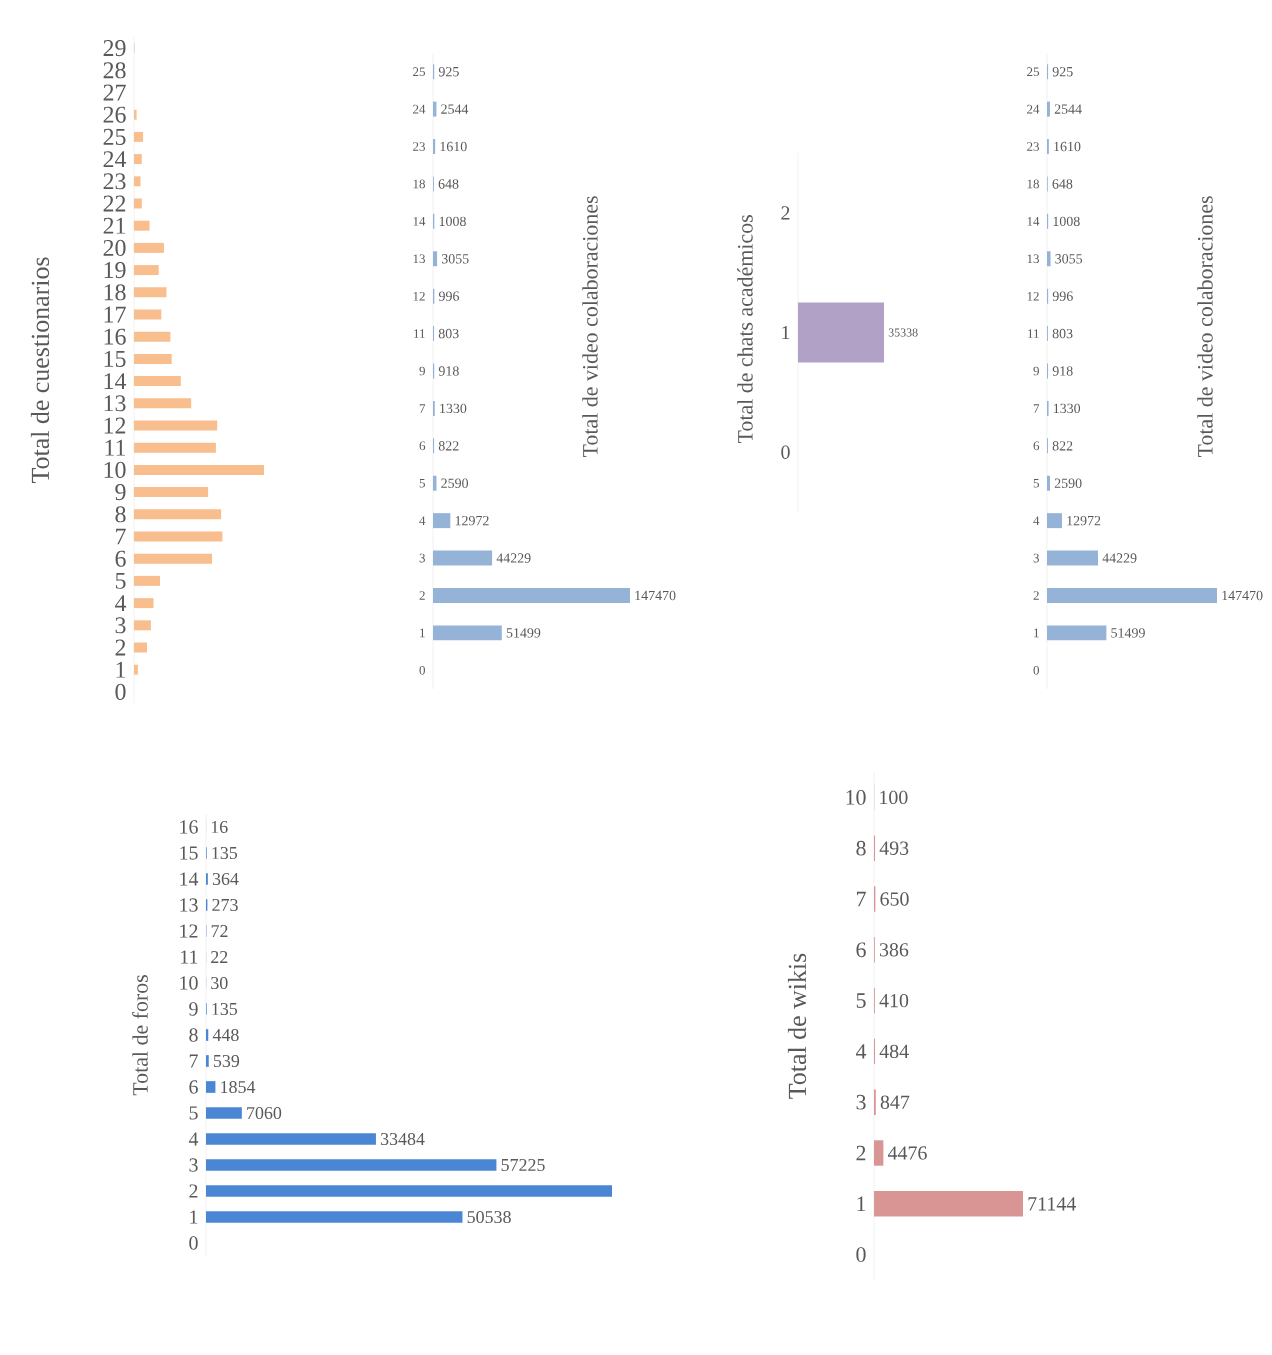 This screenshot has width=1272, height=1355. Describe the element at coordinates (523, 633) in the screenshot. I see `data-label: 51499` at that location.